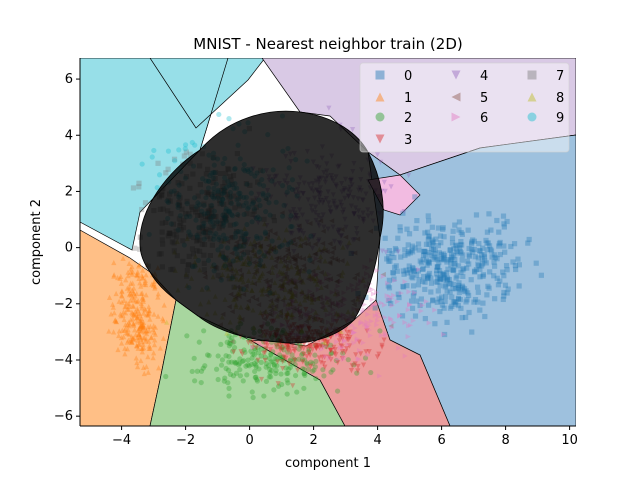 The image size is (640, 480). Describe the element at coordinates (484, 98) in the screenshot. I see `legend-label-5: 5` at that location.